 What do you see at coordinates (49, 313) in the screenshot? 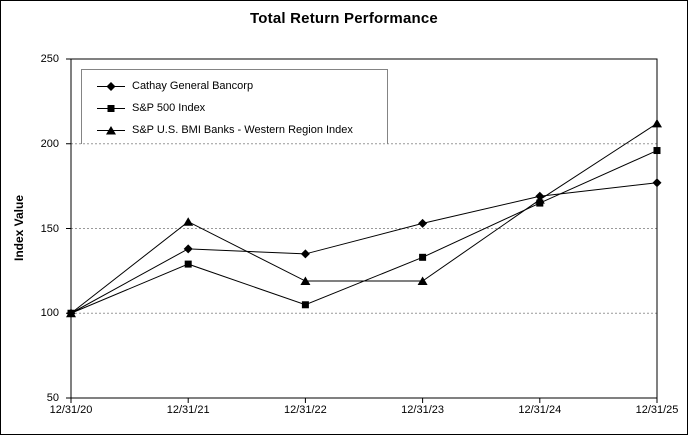
I see `y-tick-label: 100` at bounding box center [49, 313].